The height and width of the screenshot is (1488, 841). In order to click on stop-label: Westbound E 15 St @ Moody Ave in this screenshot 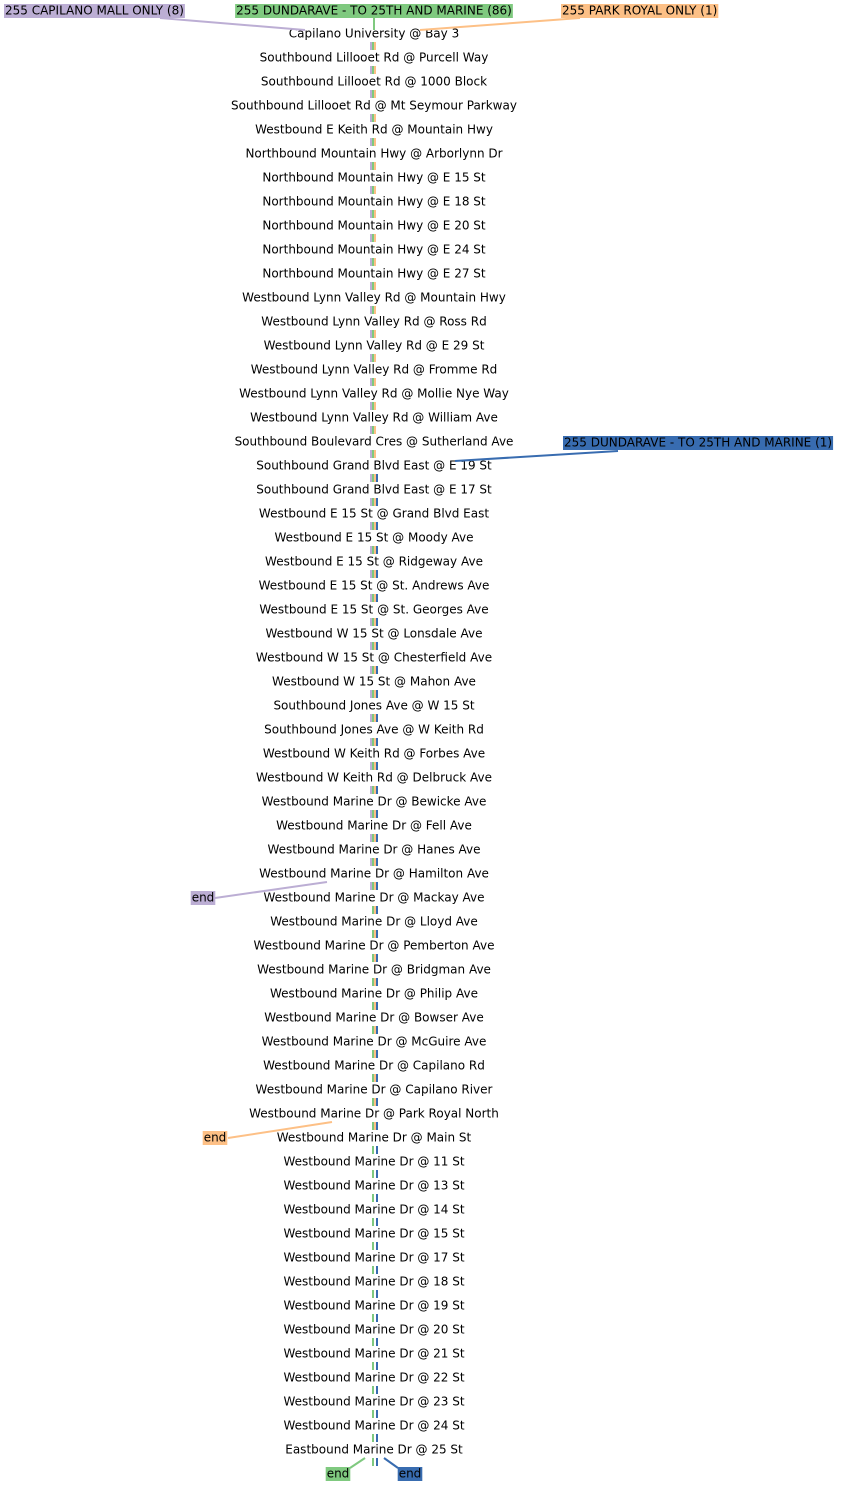, I will do `click(373, 538)`.